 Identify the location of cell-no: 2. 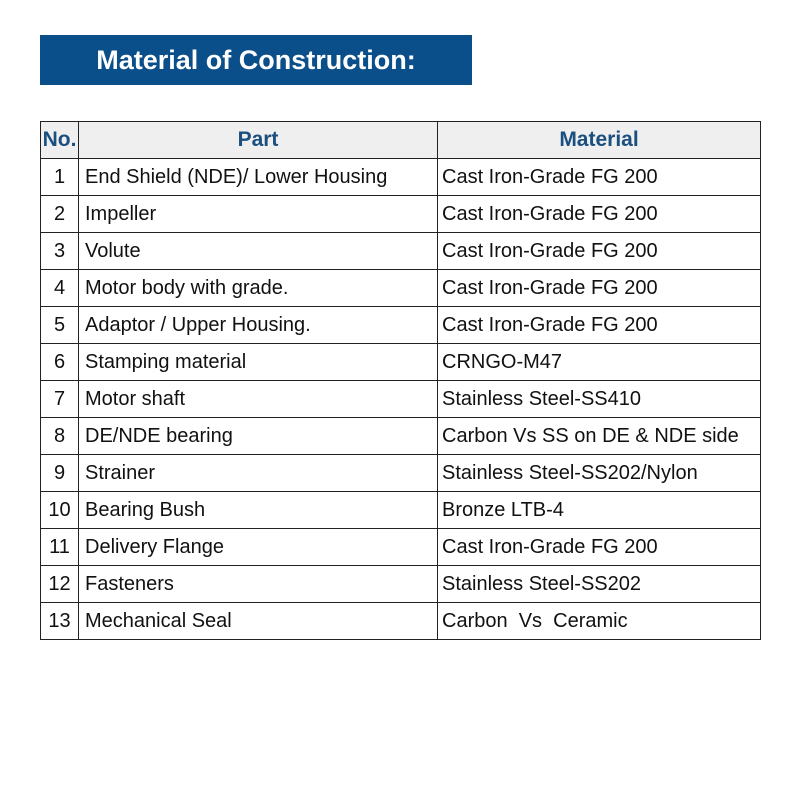
(59, 214).